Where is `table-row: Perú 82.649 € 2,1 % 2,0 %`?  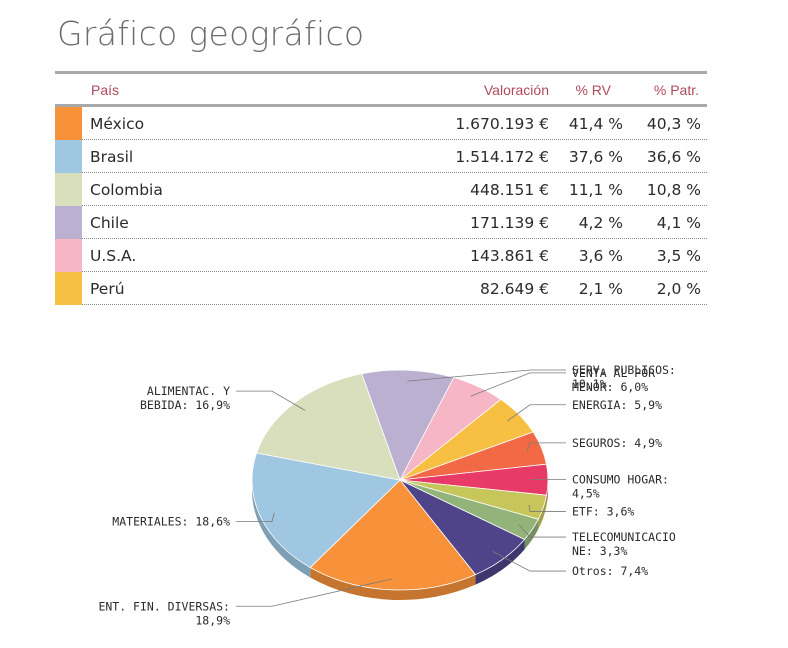
table-row: Perú 82.649 € 2,1 % 2,0 % is located at coordinates (381, 288).